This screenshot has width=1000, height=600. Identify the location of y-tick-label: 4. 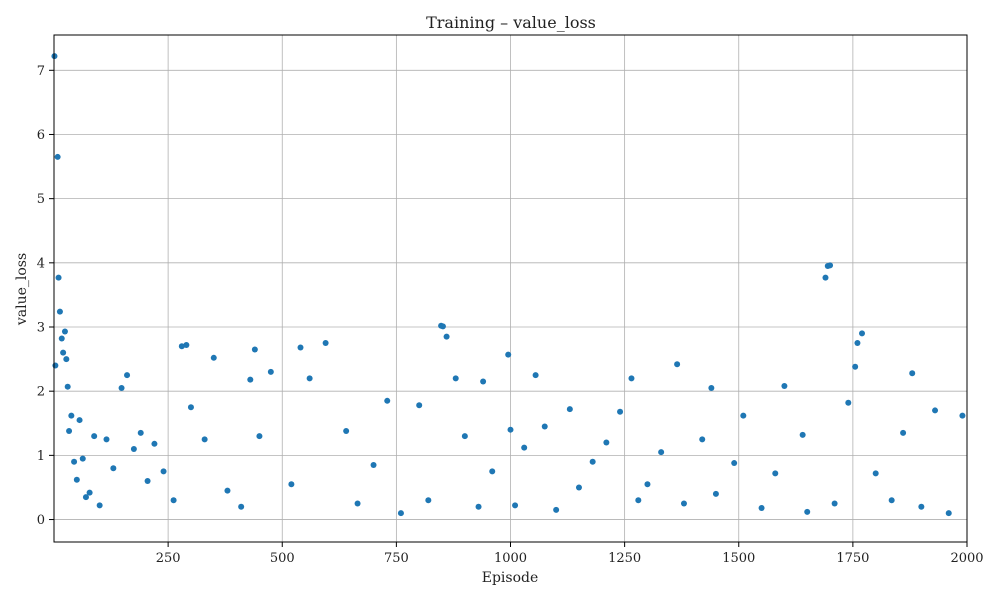
(41, 263).